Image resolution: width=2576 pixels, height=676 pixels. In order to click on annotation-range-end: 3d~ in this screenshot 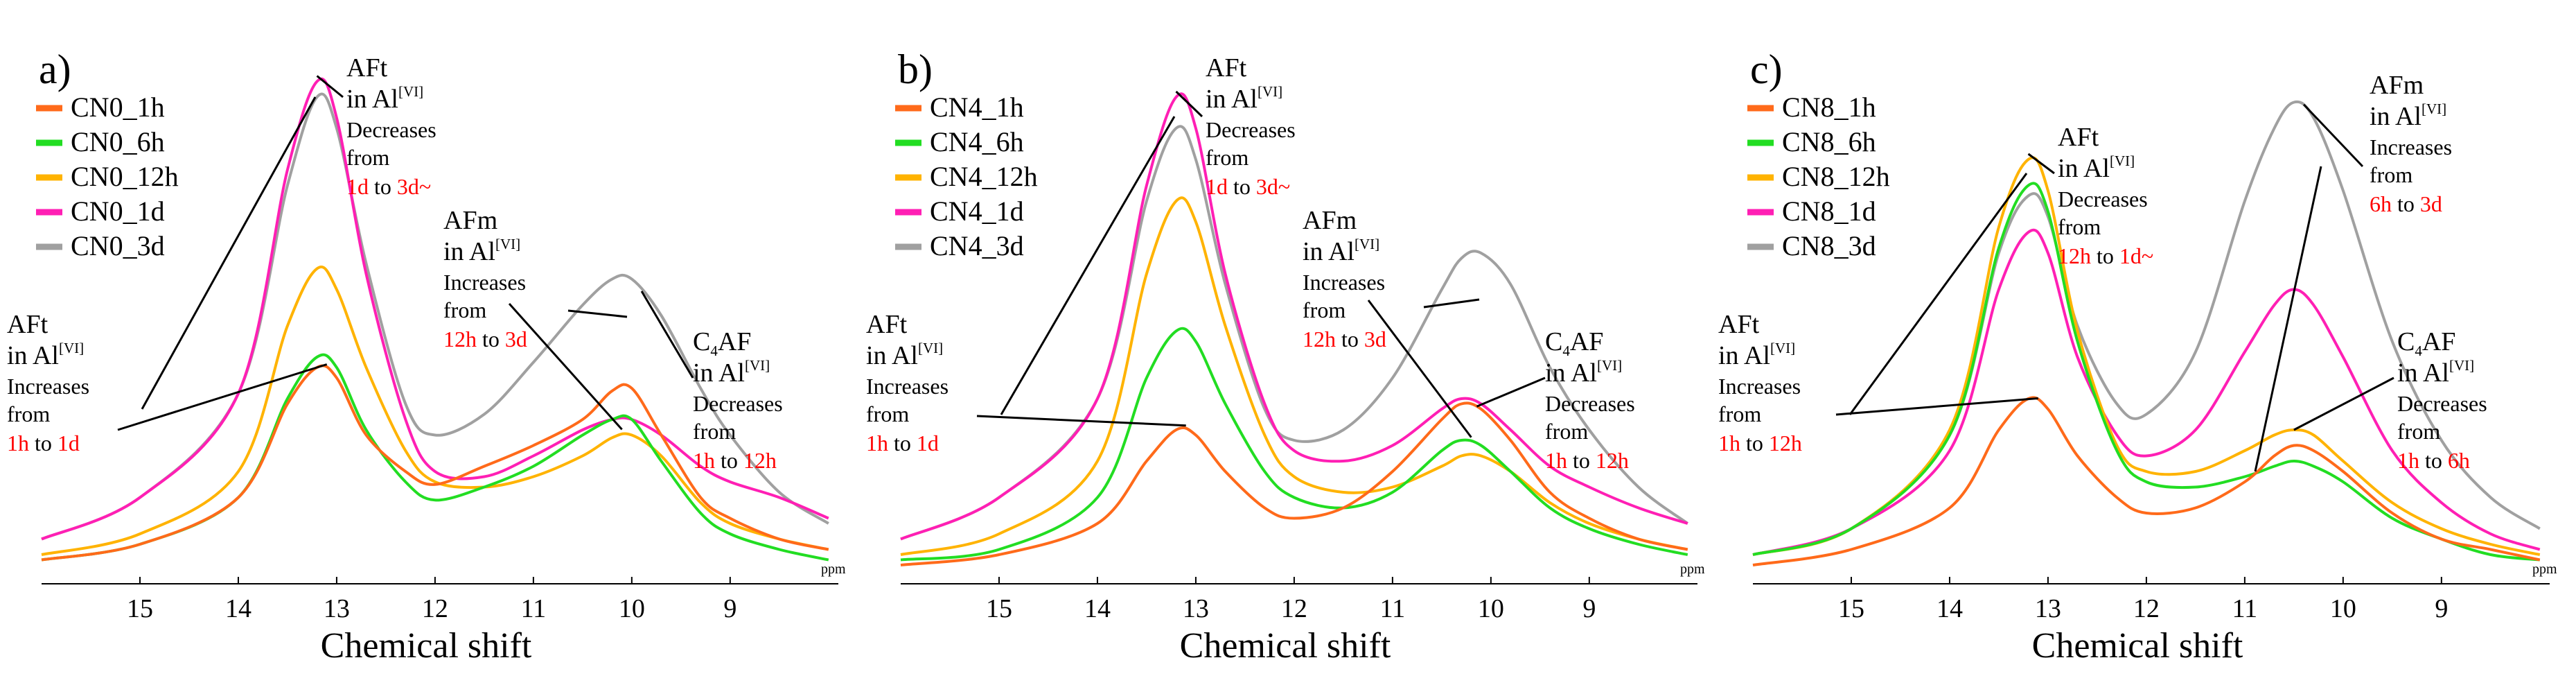, I will do `click(414, 186)`.